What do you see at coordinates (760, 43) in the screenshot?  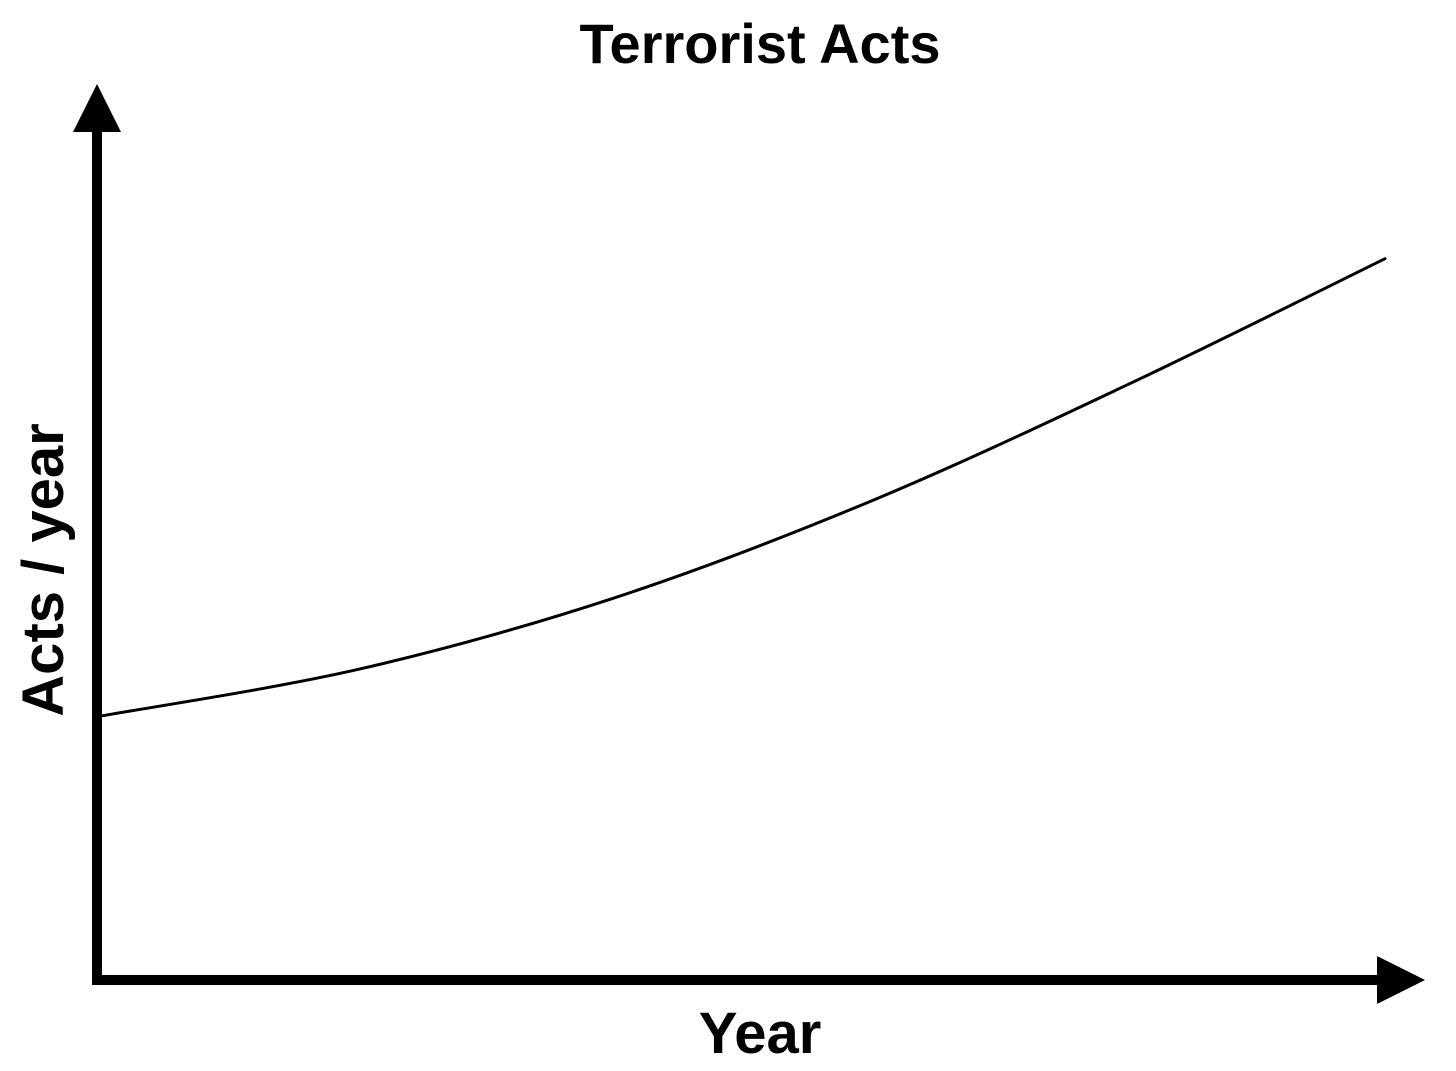 I see `chart-title: Terrorist Acts` at bounding box center [760, 43].